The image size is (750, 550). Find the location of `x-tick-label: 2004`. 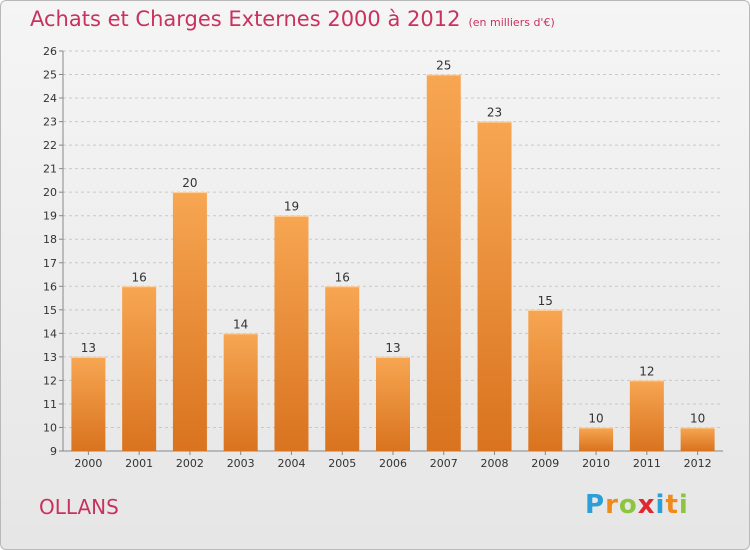

x-tick-label: 2004 is located at coordinates (291, 463).